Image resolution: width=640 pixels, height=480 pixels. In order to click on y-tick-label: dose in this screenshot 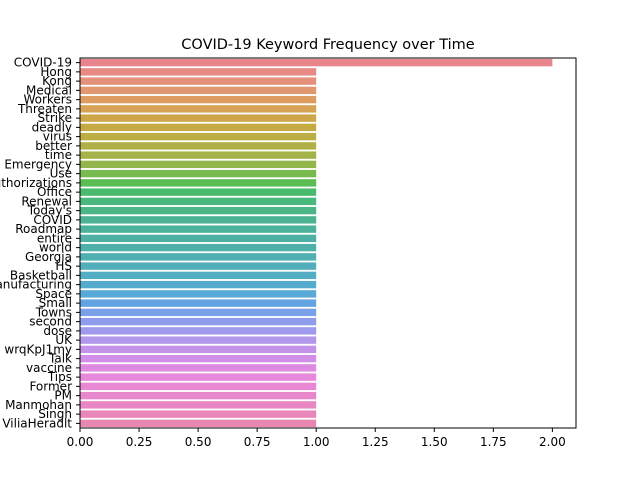, I will do `click(57, 331)`.